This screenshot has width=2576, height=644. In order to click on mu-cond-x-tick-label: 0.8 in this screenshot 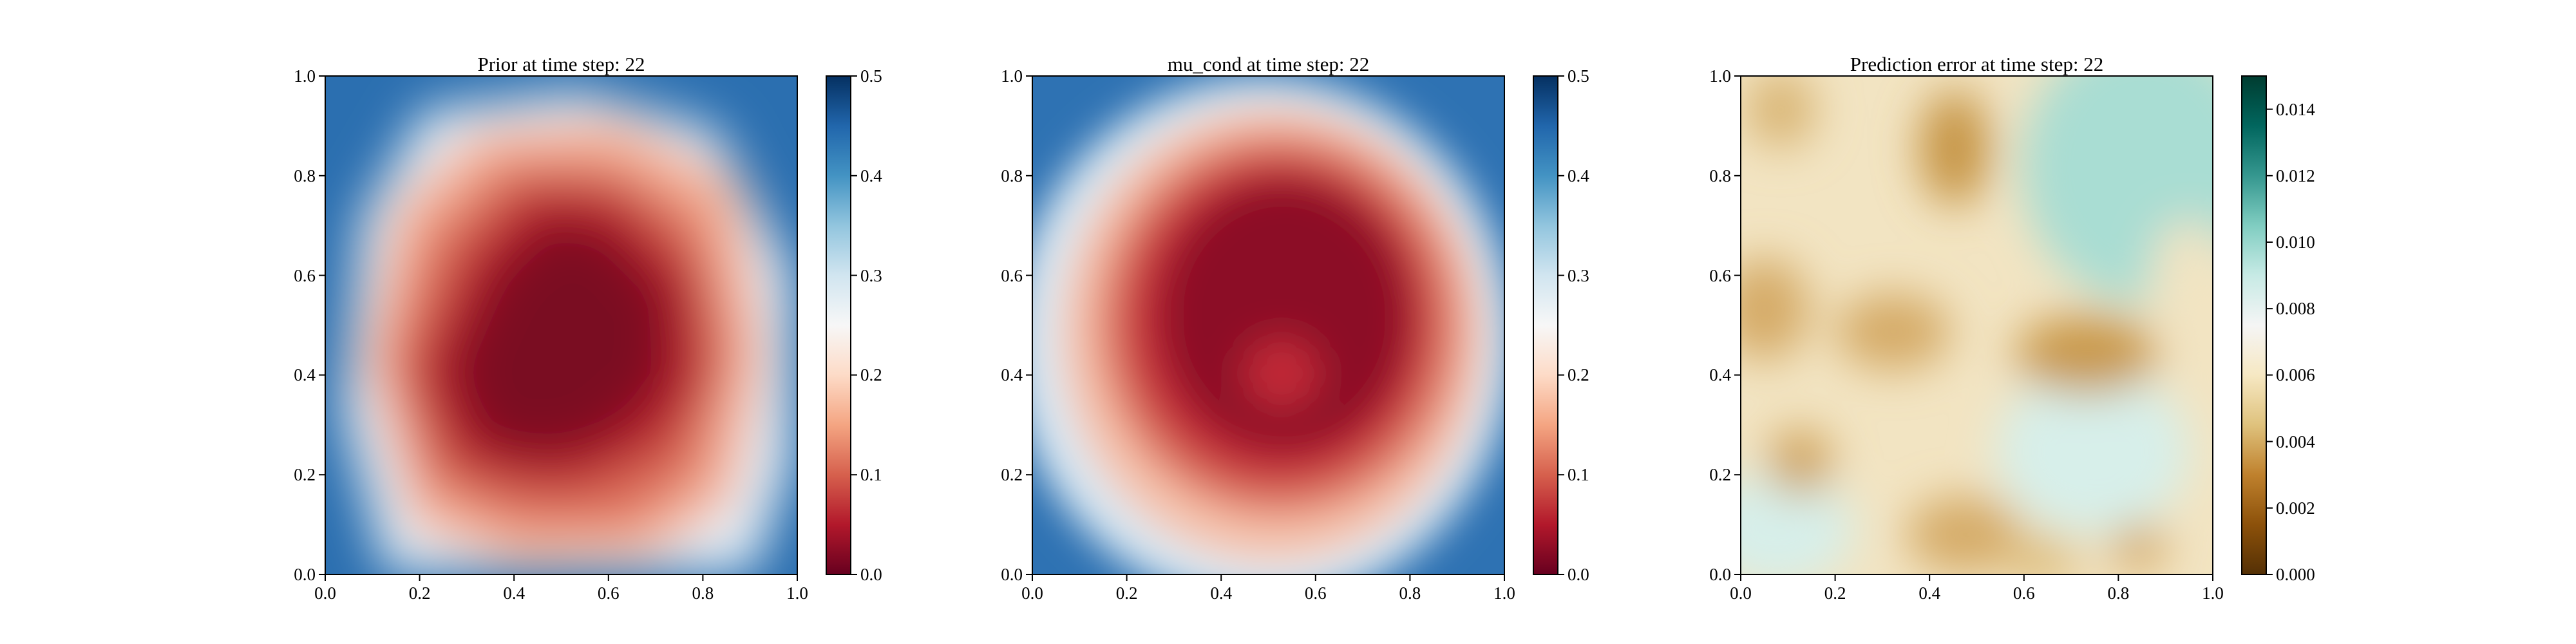, I will do `click(1410, 593)`.